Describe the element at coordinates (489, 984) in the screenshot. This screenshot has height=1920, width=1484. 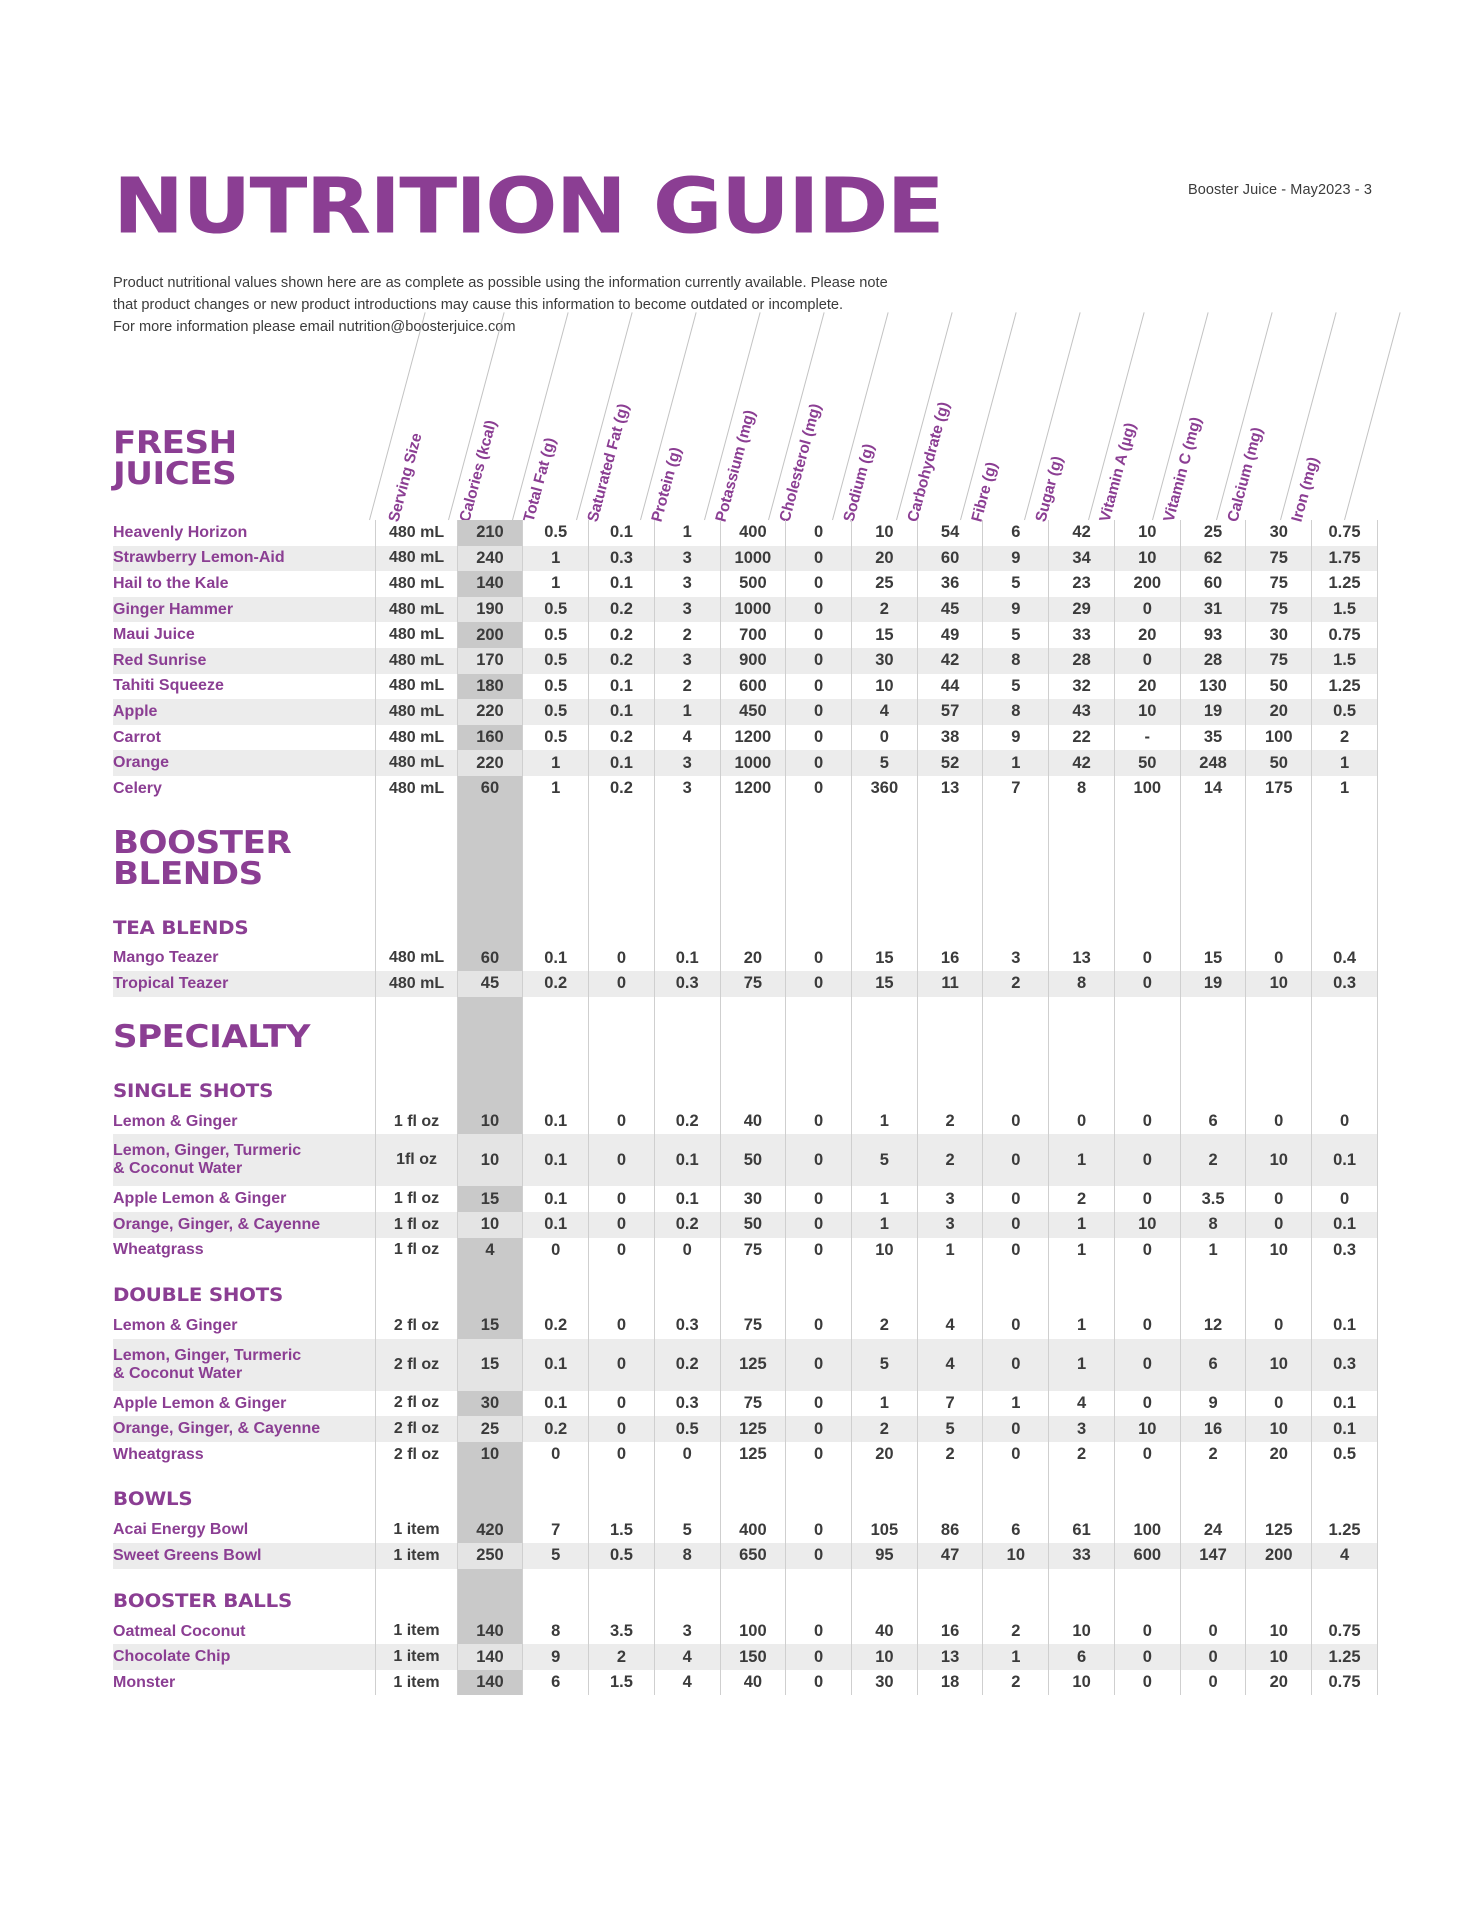
I see `cell-calories-kcal: 45` at that location.